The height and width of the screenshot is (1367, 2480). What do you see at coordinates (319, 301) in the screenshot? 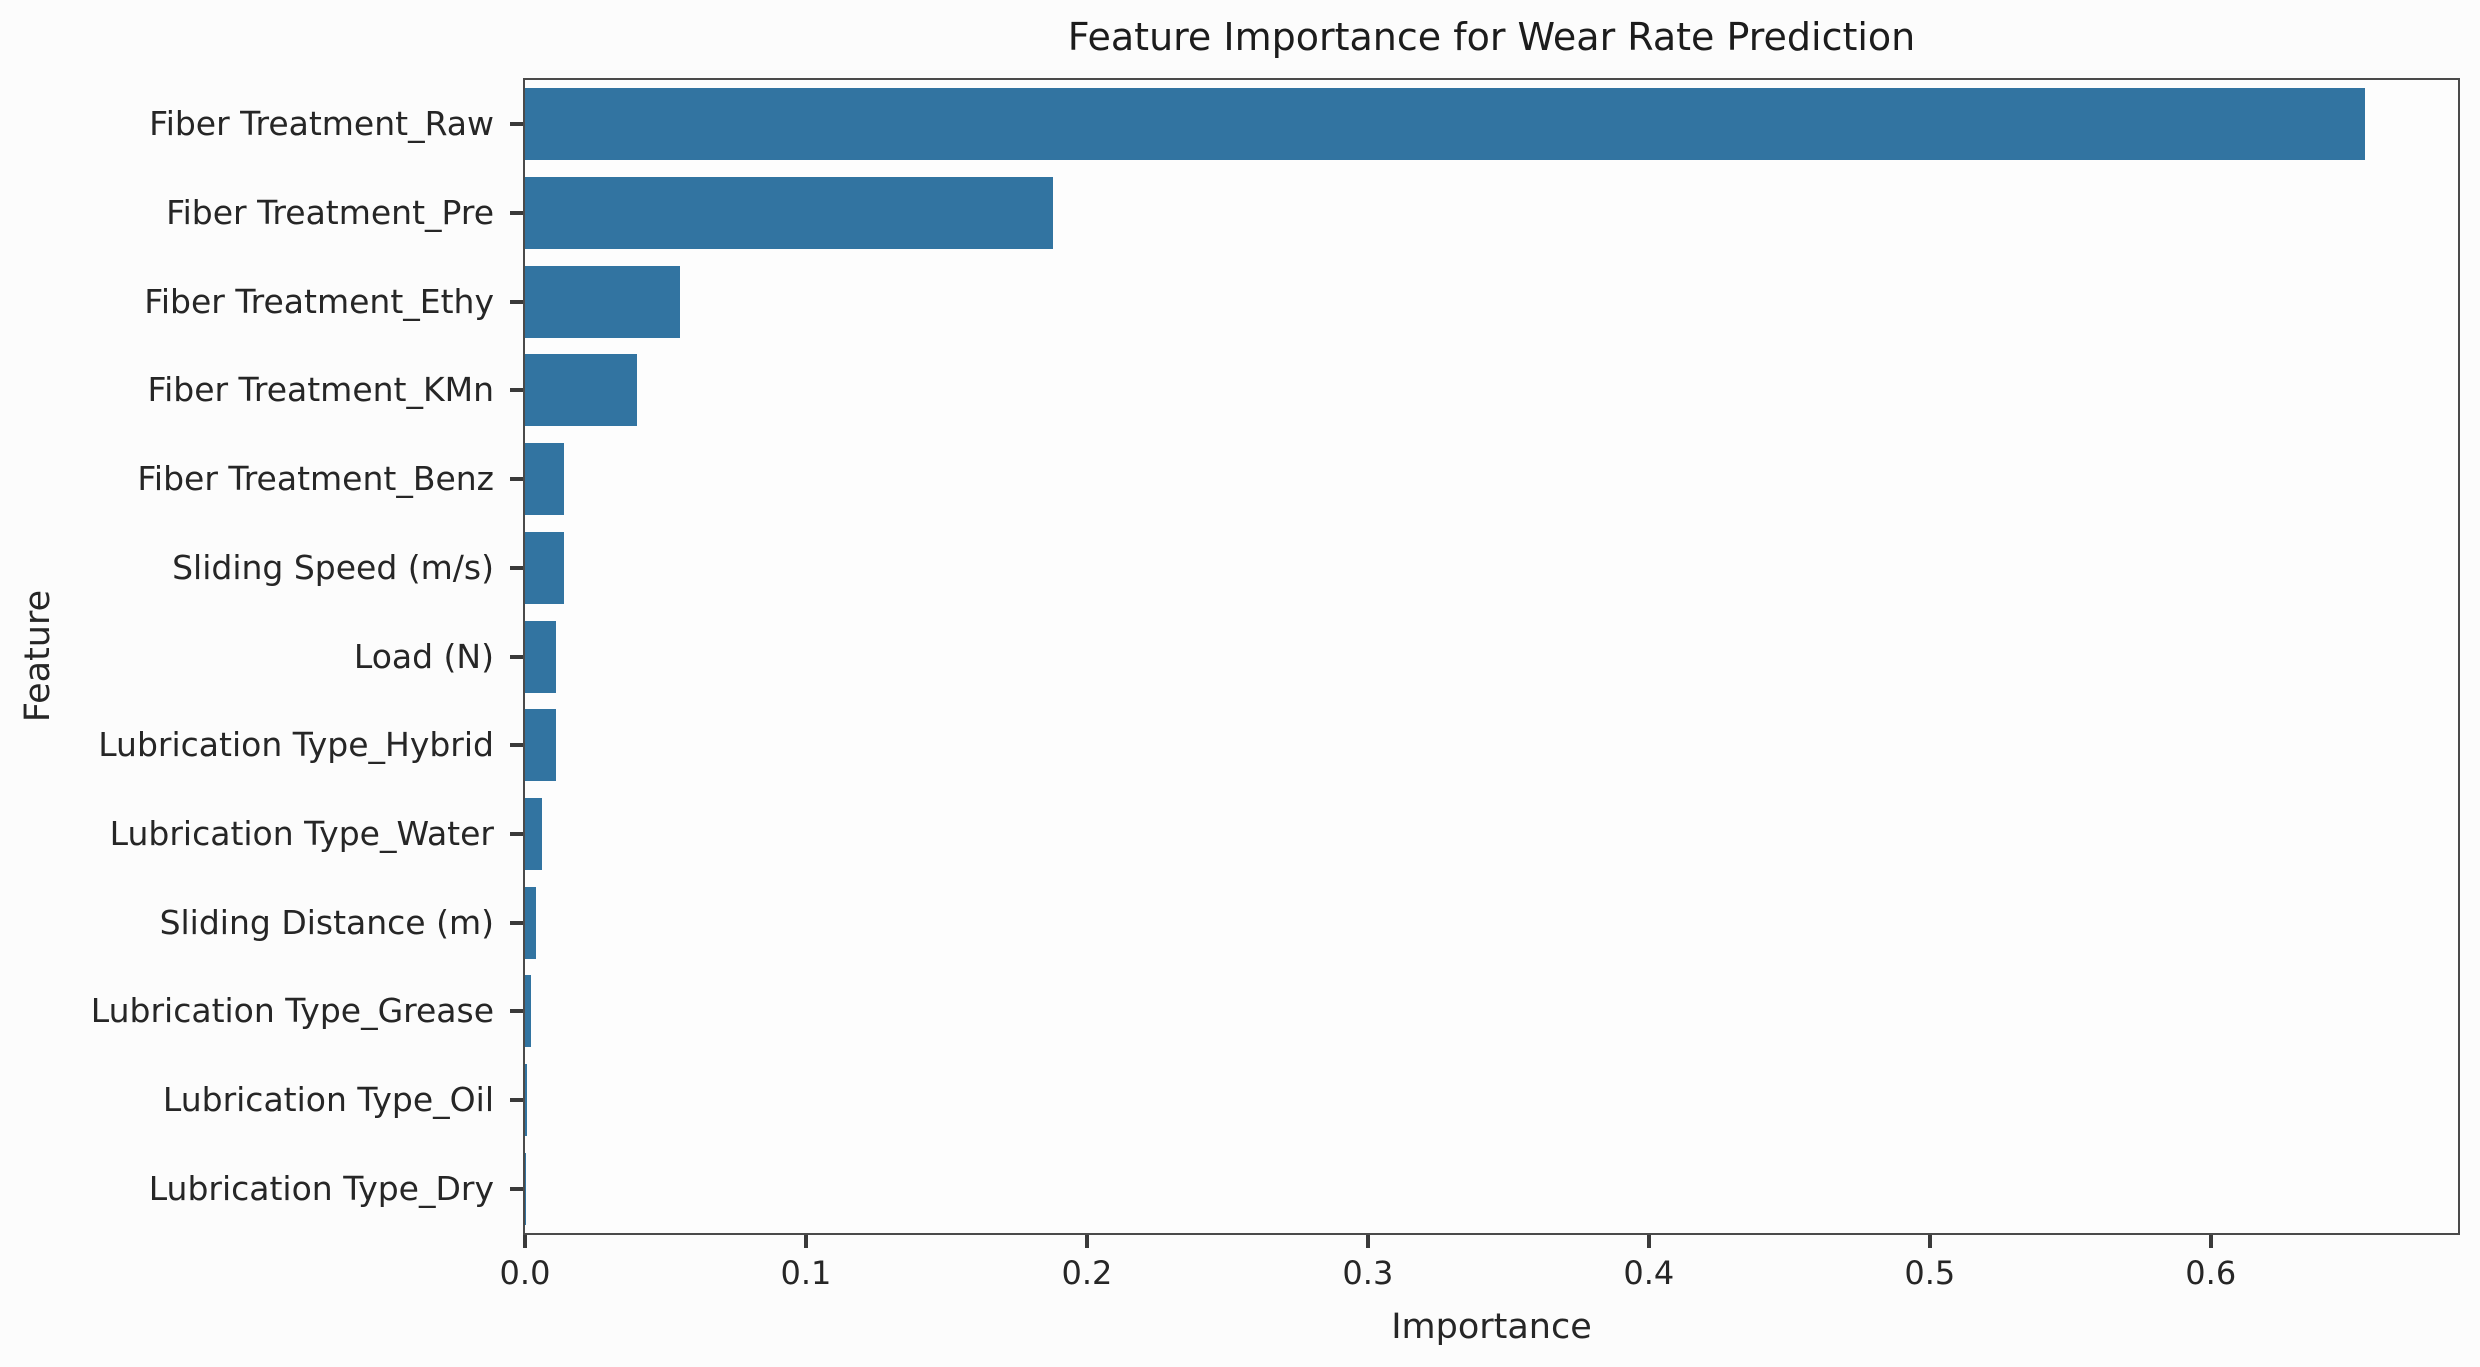
I see `y-tick-label: Fiber Treatment_Ethy` at bounding box center [319, 301].